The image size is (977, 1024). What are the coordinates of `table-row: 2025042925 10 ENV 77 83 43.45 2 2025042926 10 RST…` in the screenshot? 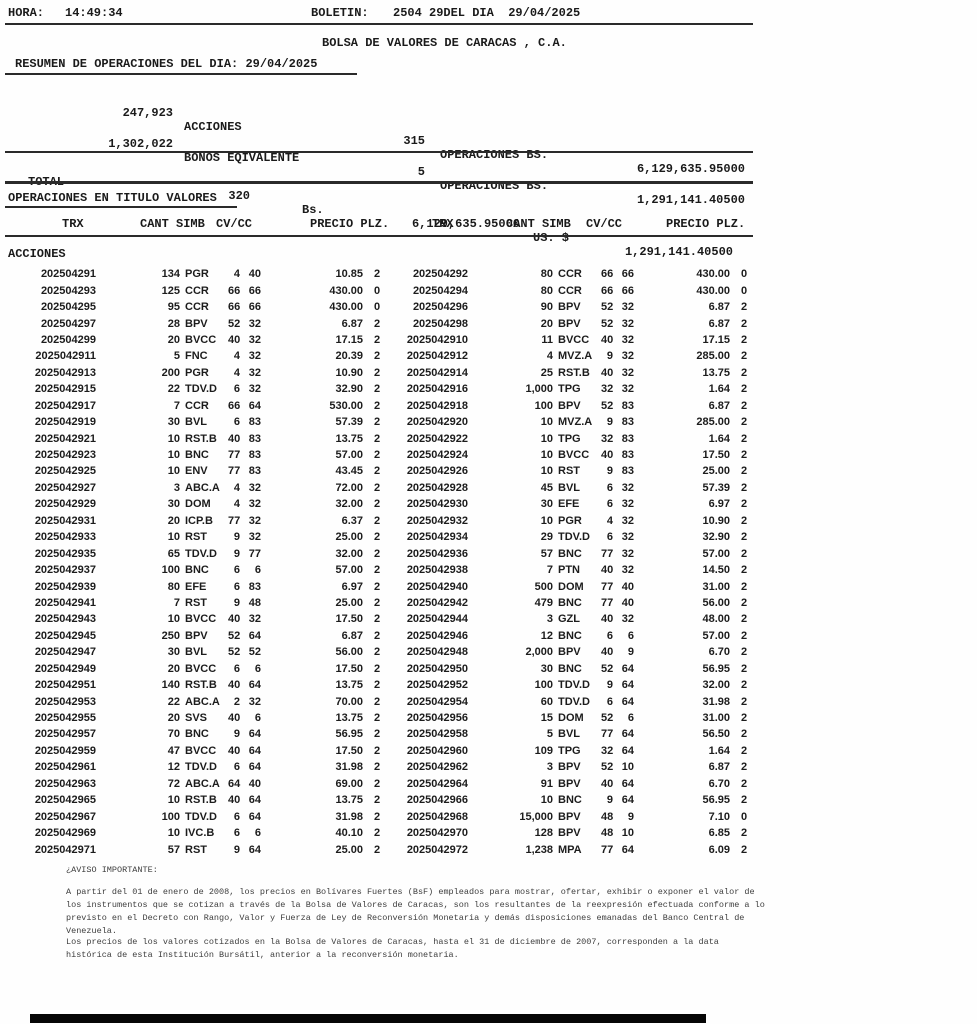 It's located at (379, 471).